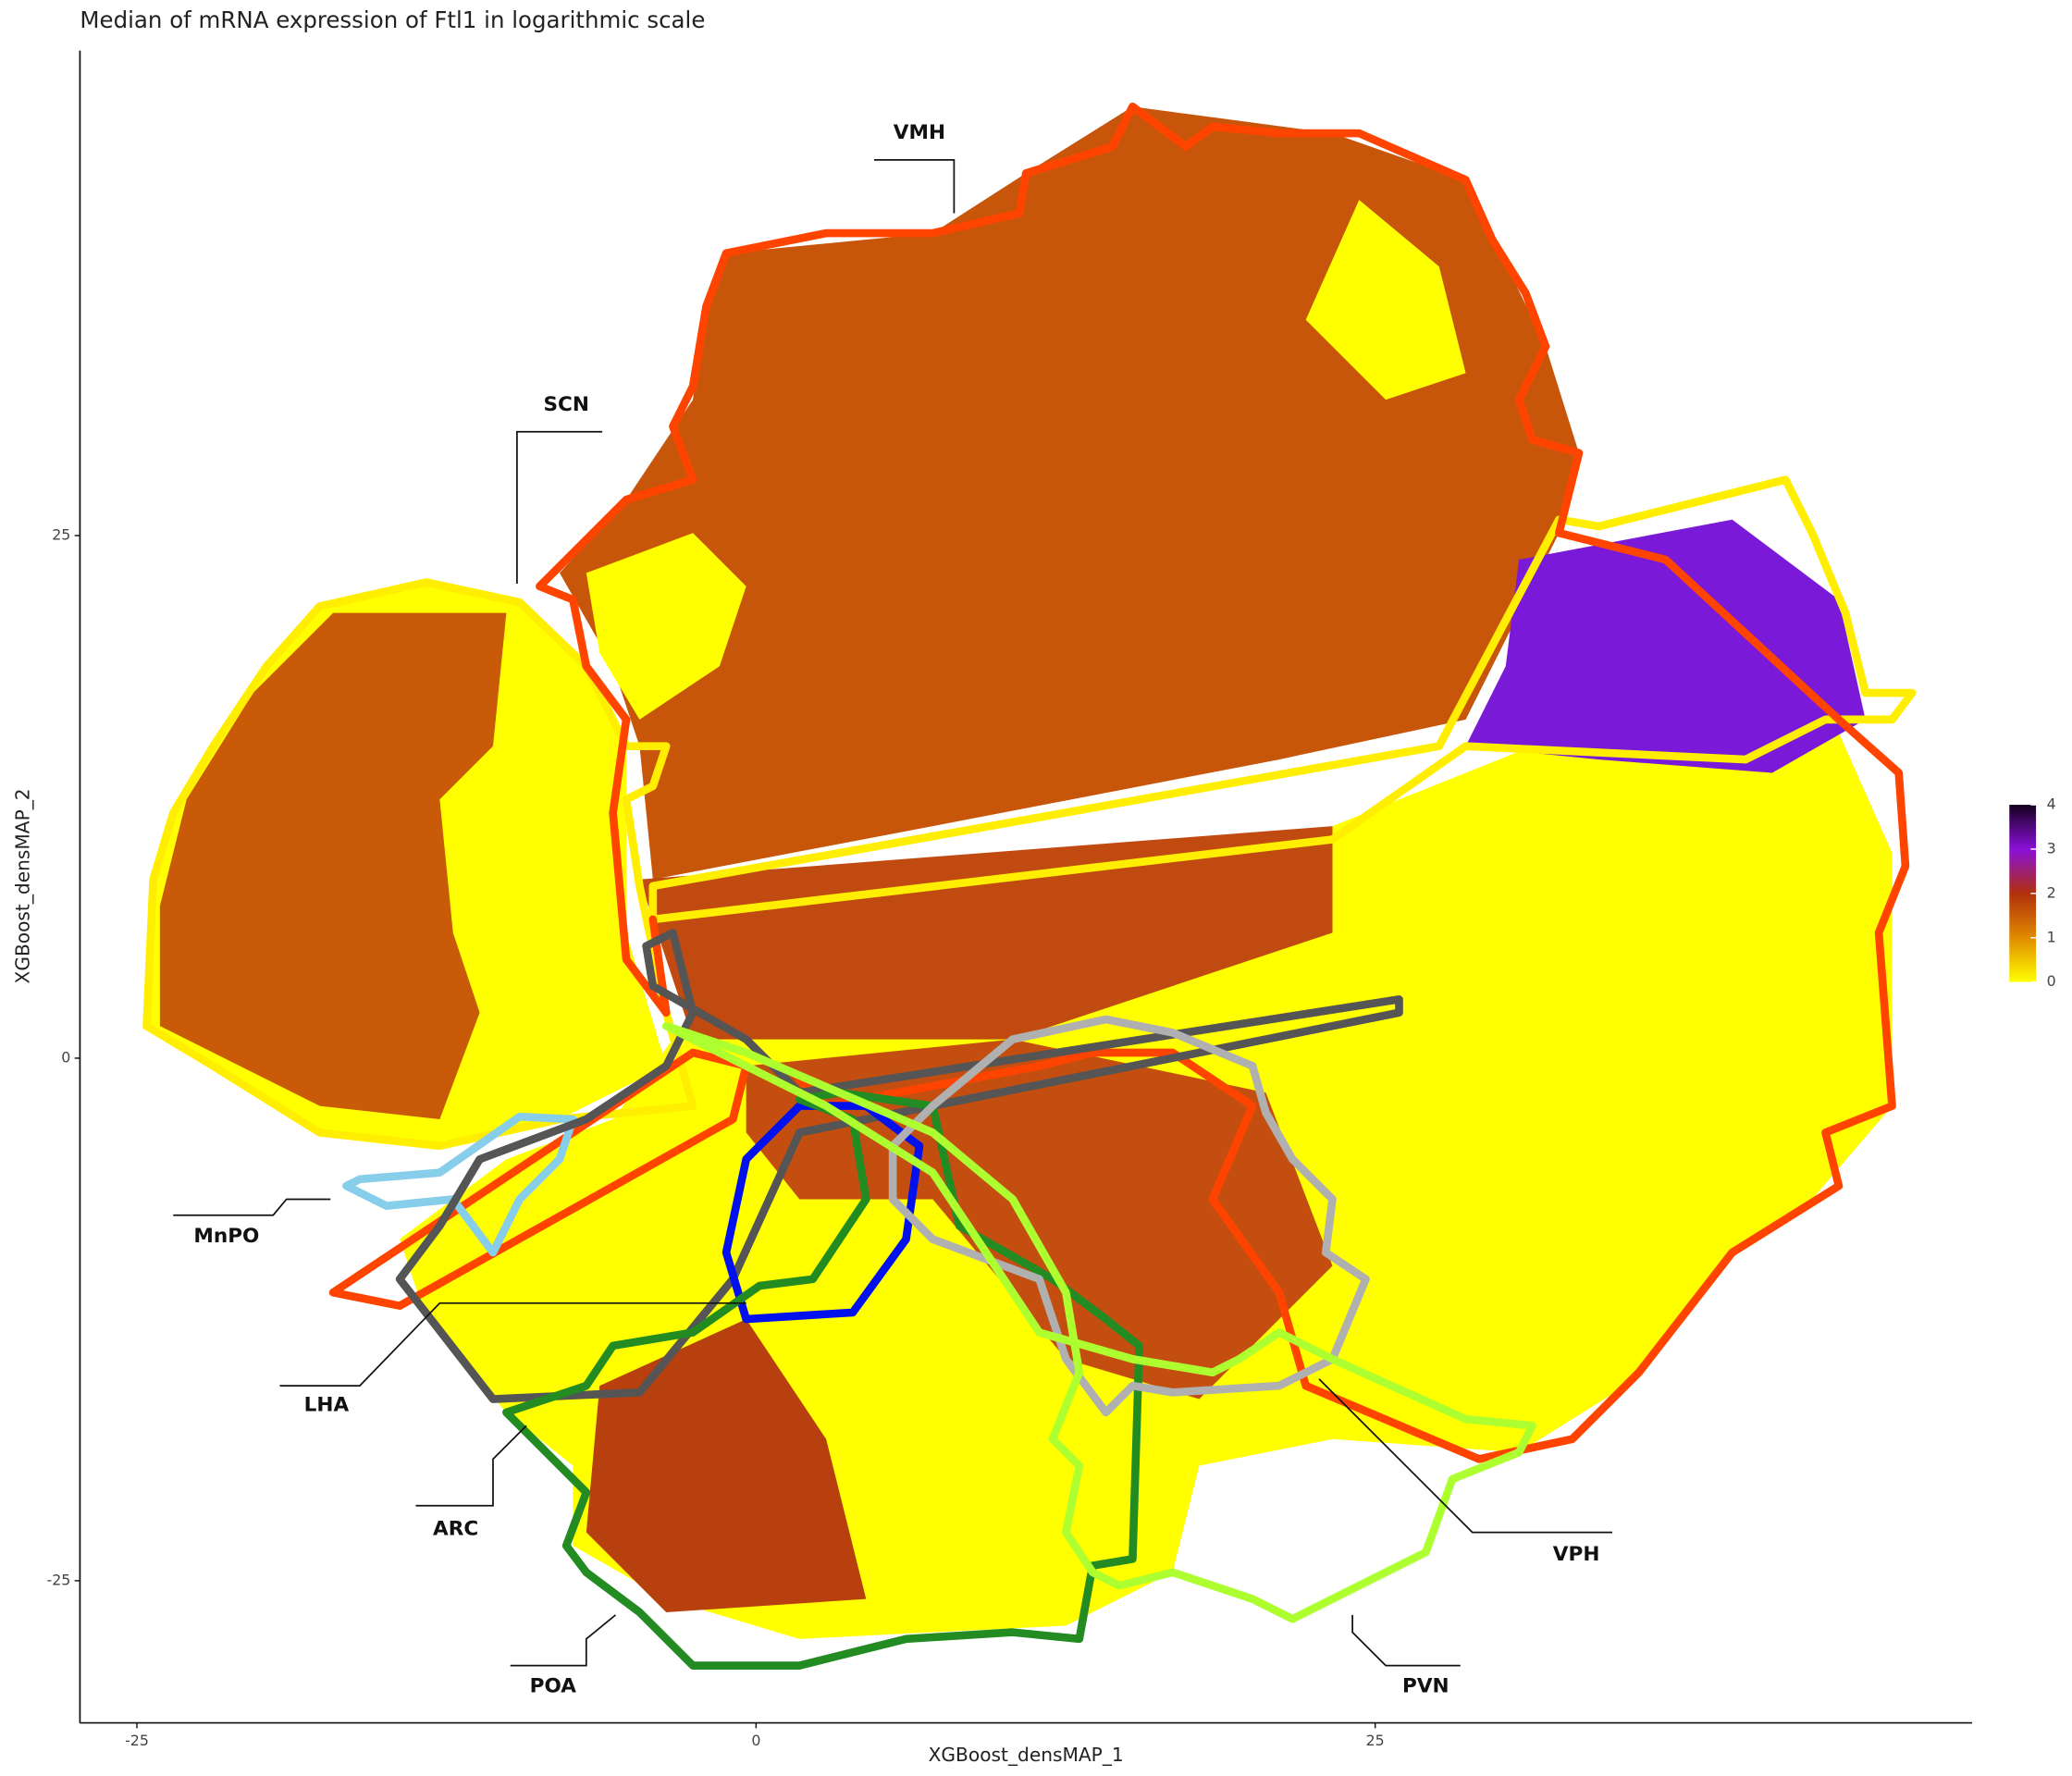 Image resolution: width=2072 pixels, height=1776 pixels. I want to click on colorbar-tick-label: 3, so click(2051, 848).